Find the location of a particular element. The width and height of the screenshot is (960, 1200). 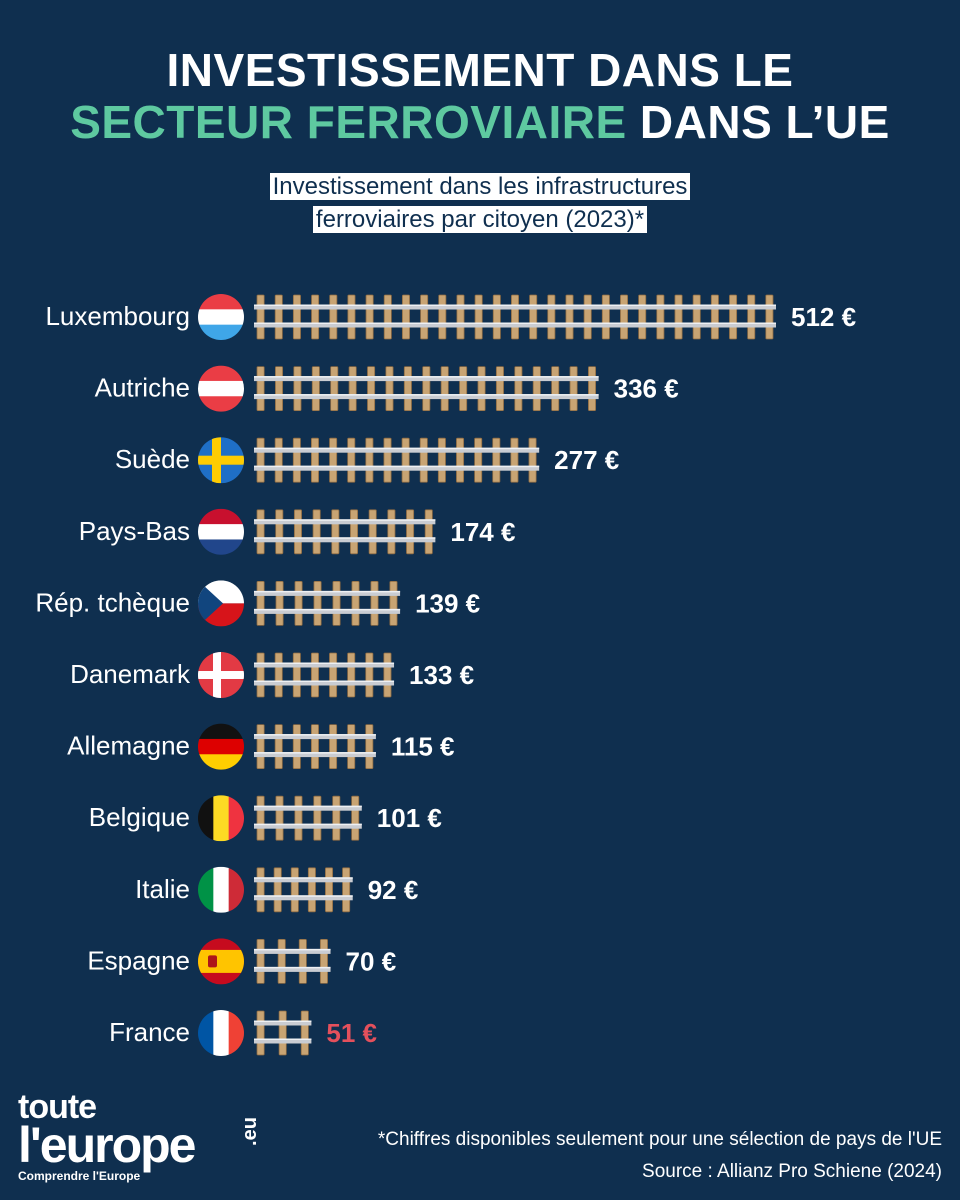

value-label-espagne: 70 € is located at coordinates (371, 961).